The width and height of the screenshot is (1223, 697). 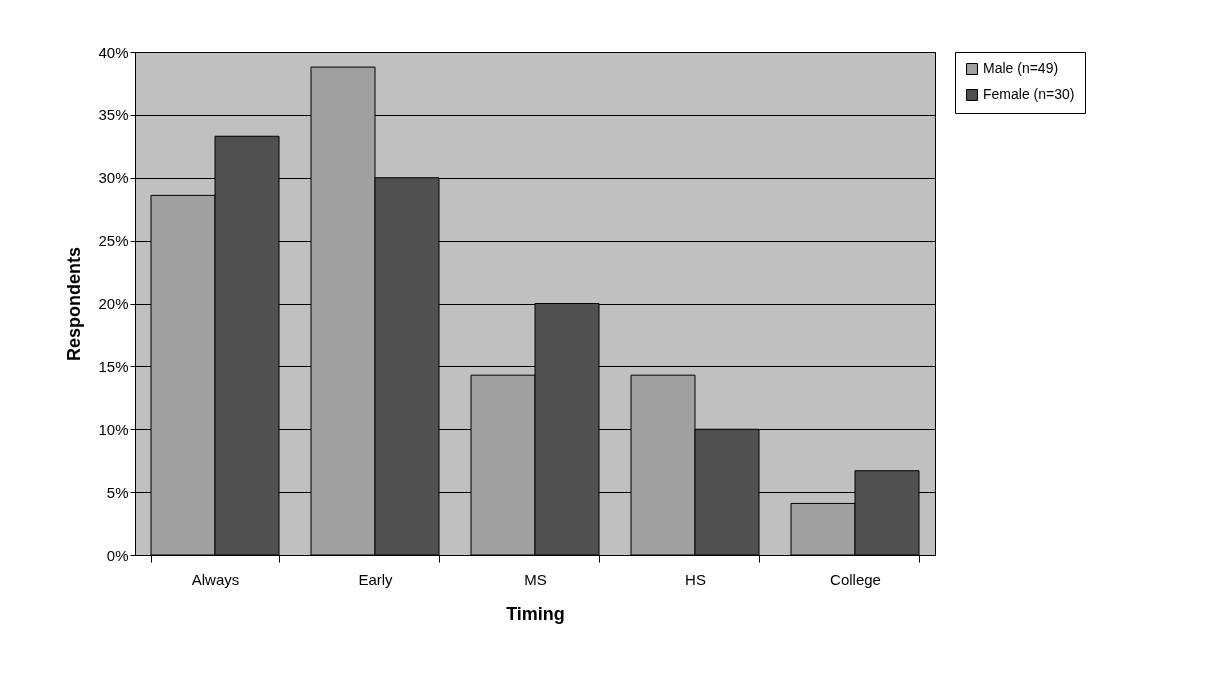 What do you see at coordinates (376, 579) in the screenshot?
I see `x-tick-label: Early` at bounding box center [376, 579].